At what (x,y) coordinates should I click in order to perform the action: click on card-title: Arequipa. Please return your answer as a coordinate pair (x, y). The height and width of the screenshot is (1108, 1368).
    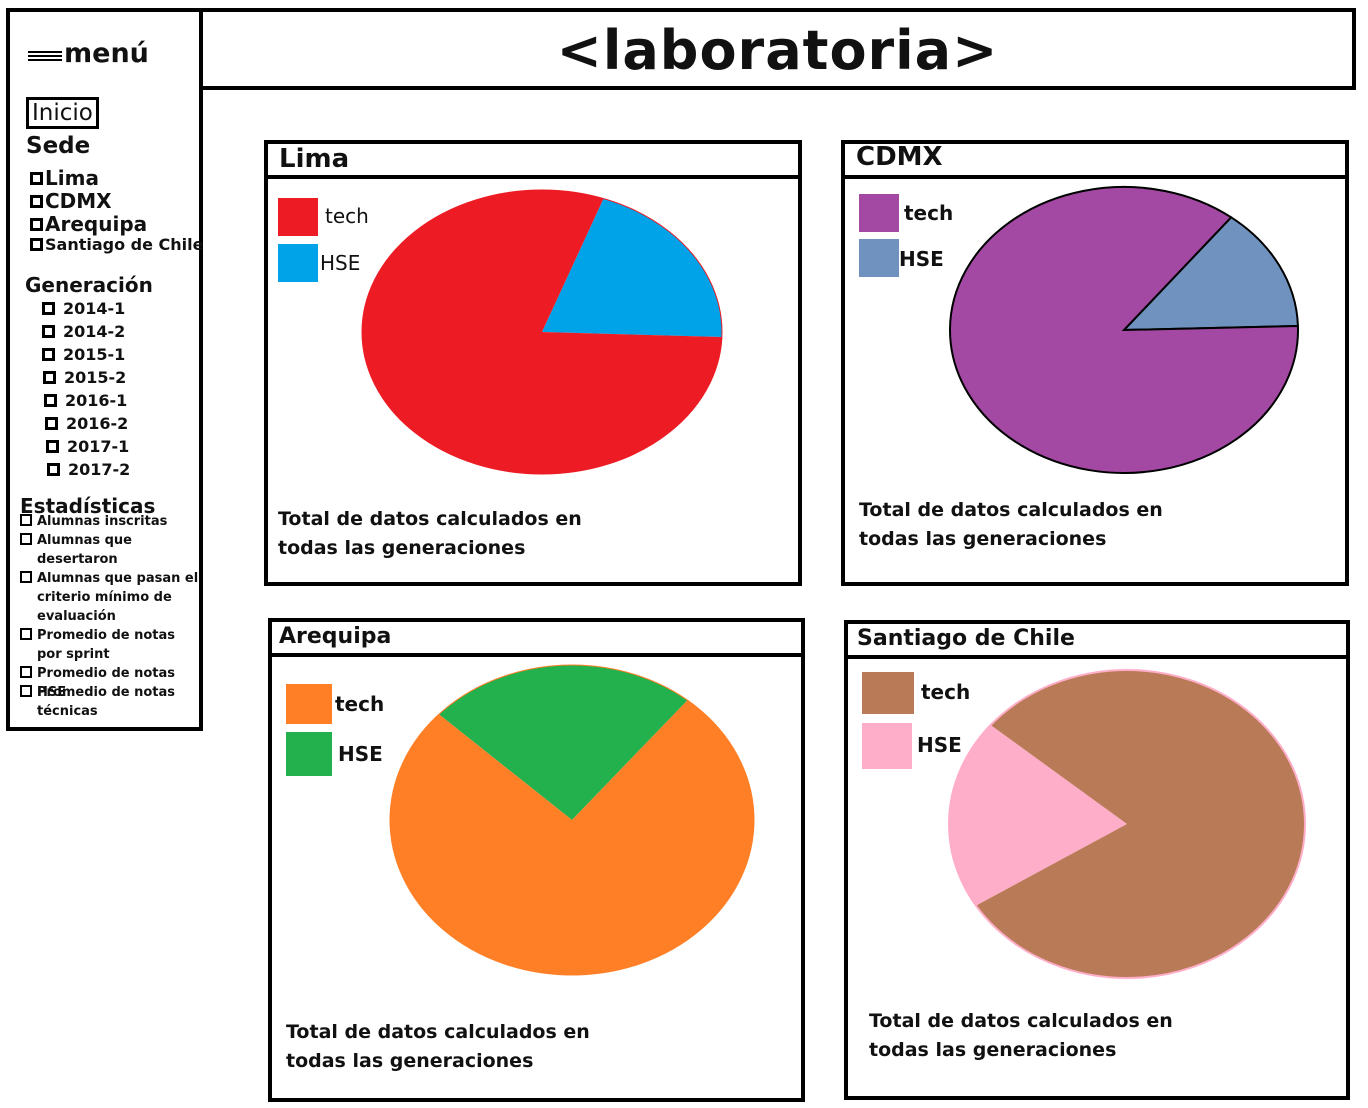
    Looking at the image, I should click on (335, 636).